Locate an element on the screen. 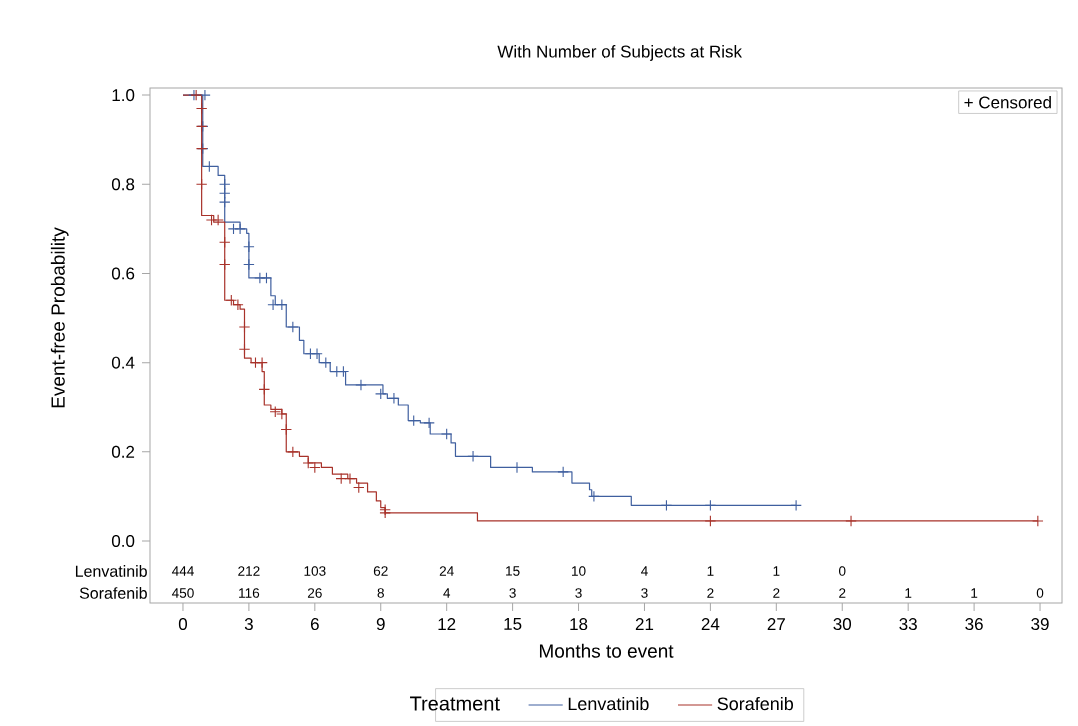 This screenshot has height=726, width=1078. chart-title: With Number of Subjects at Risk is located at coordinates (620, 53).